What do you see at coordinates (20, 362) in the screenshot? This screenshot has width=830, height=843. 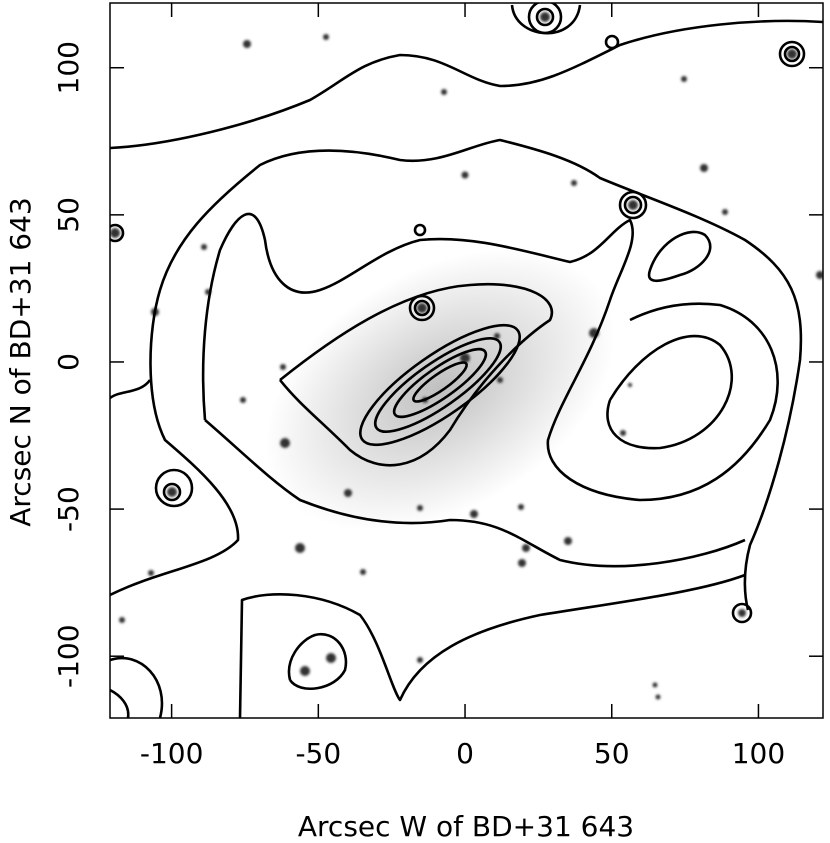 I see `y-axis-label: Arcsec N of BD+31 643` at bounding box center [20, 362].